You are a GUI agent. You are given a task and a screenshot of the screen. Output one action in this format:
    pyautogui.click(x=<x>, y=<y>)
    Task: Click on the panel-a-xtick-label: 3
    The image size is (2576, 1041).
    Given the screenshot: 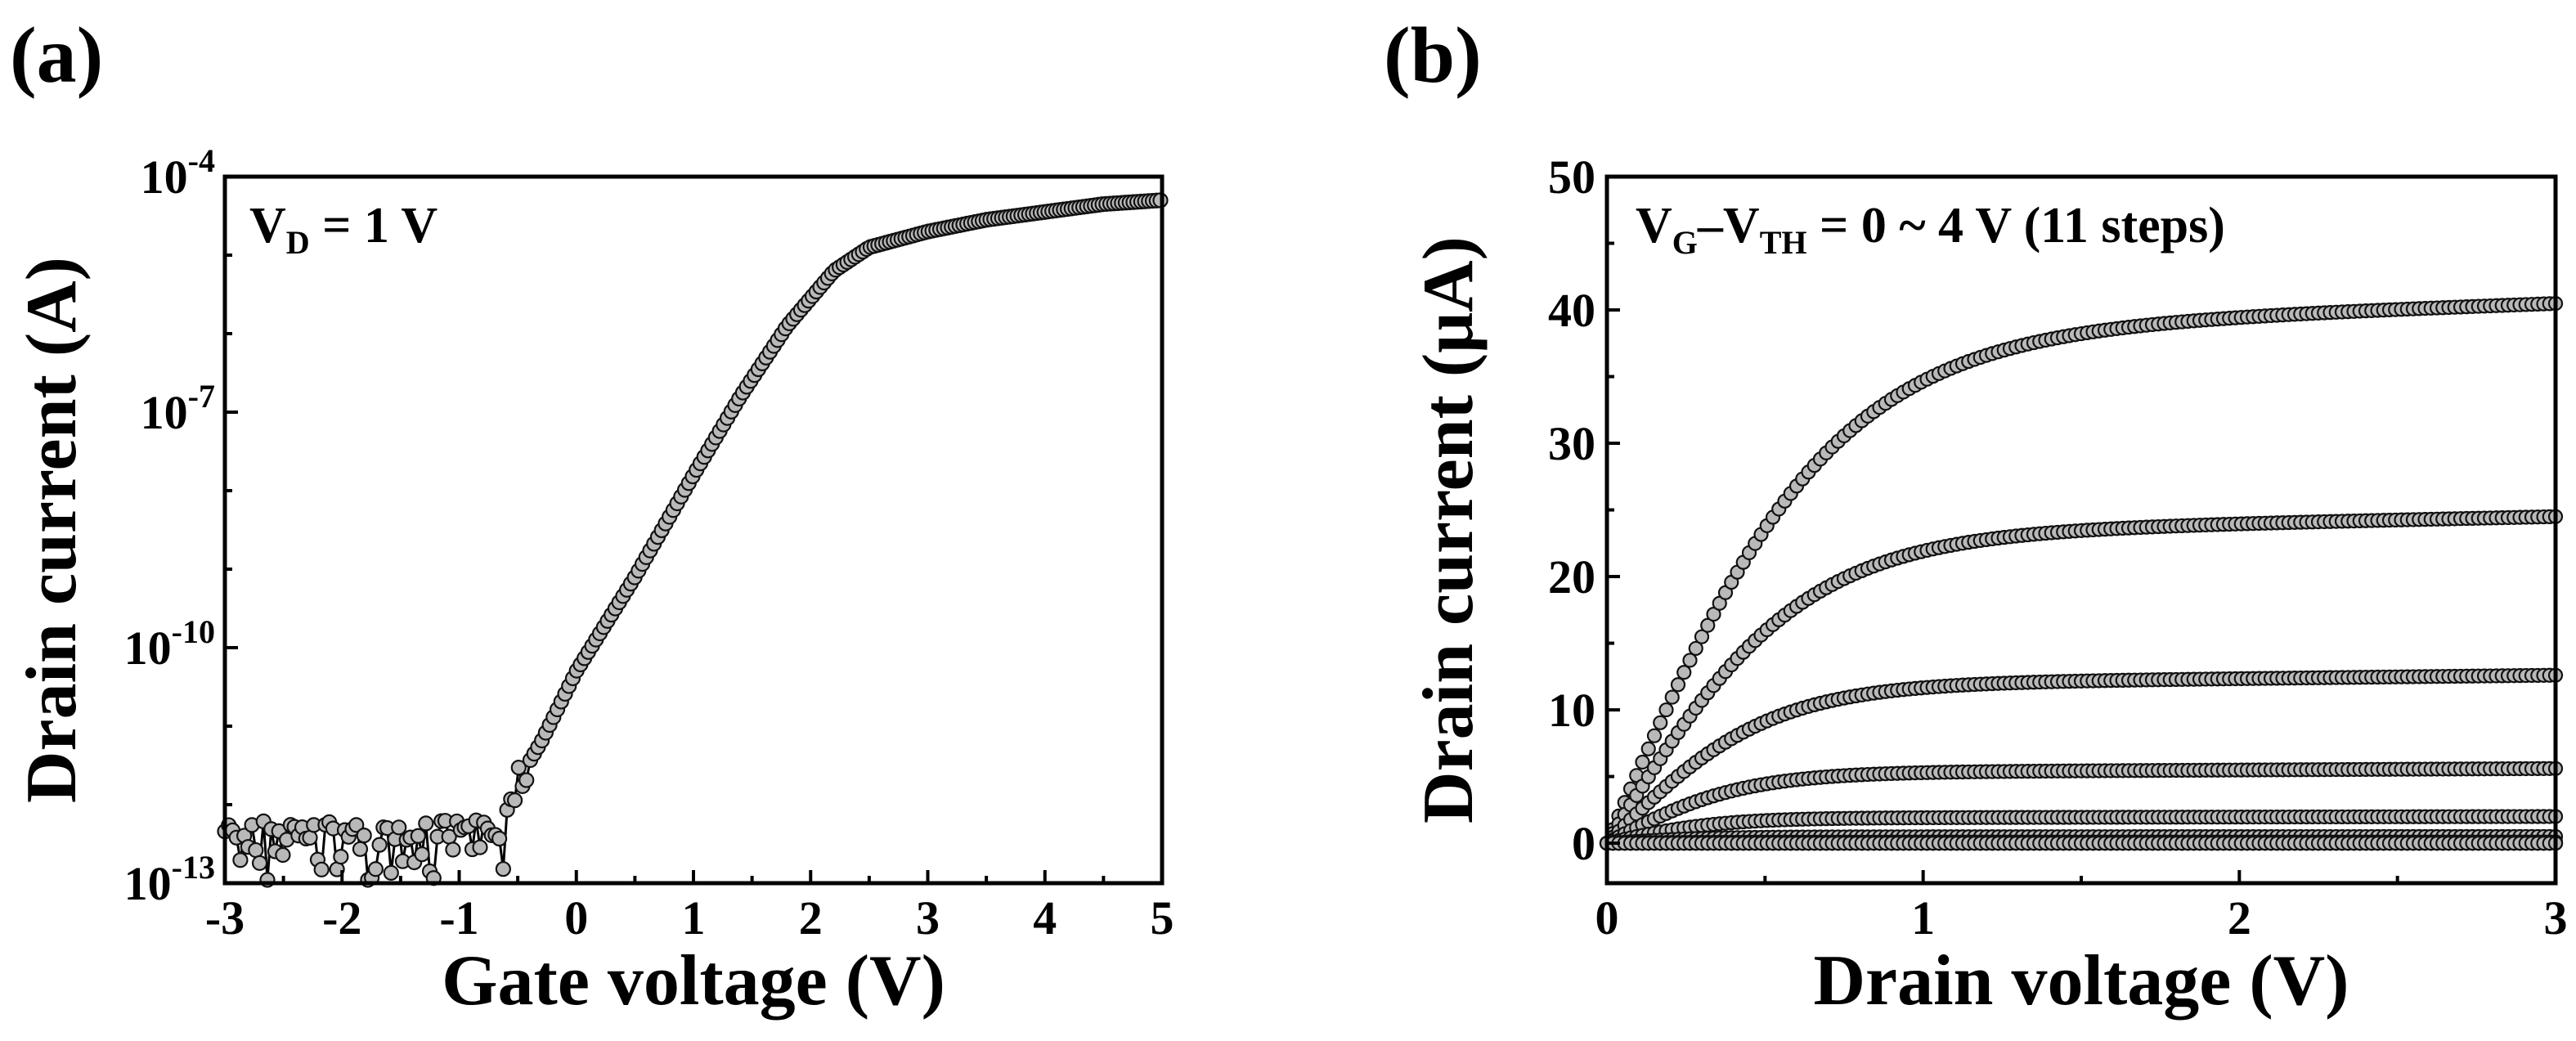 What is the action you would take?
    pyautogui.click(x=928, y=918)
    